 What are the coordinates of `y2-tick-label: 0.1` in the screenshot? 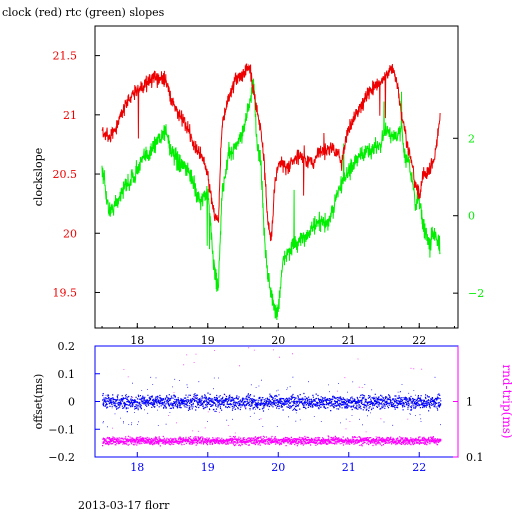 It's located at (475, 457).